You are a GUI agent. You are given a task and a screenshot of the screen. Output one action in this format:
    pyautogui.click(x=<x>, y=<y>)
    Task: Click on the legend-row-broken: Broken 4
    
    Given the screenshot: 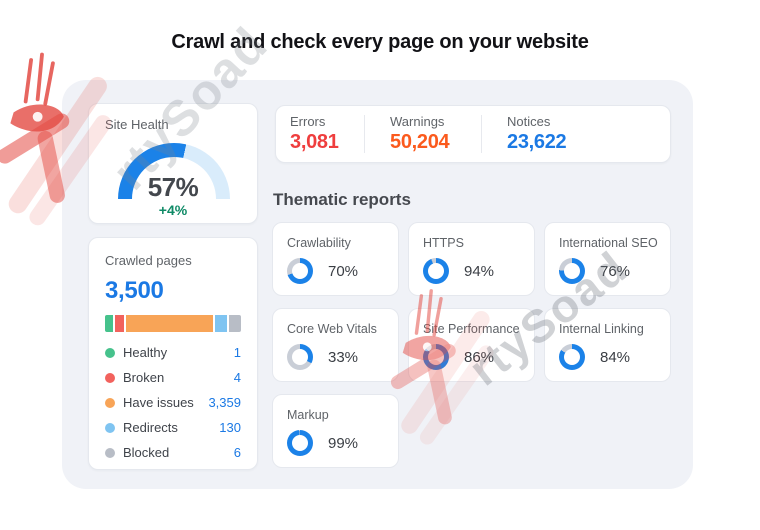 What is the action you would take?
    pyautogui.click(x=173, y=377)
    